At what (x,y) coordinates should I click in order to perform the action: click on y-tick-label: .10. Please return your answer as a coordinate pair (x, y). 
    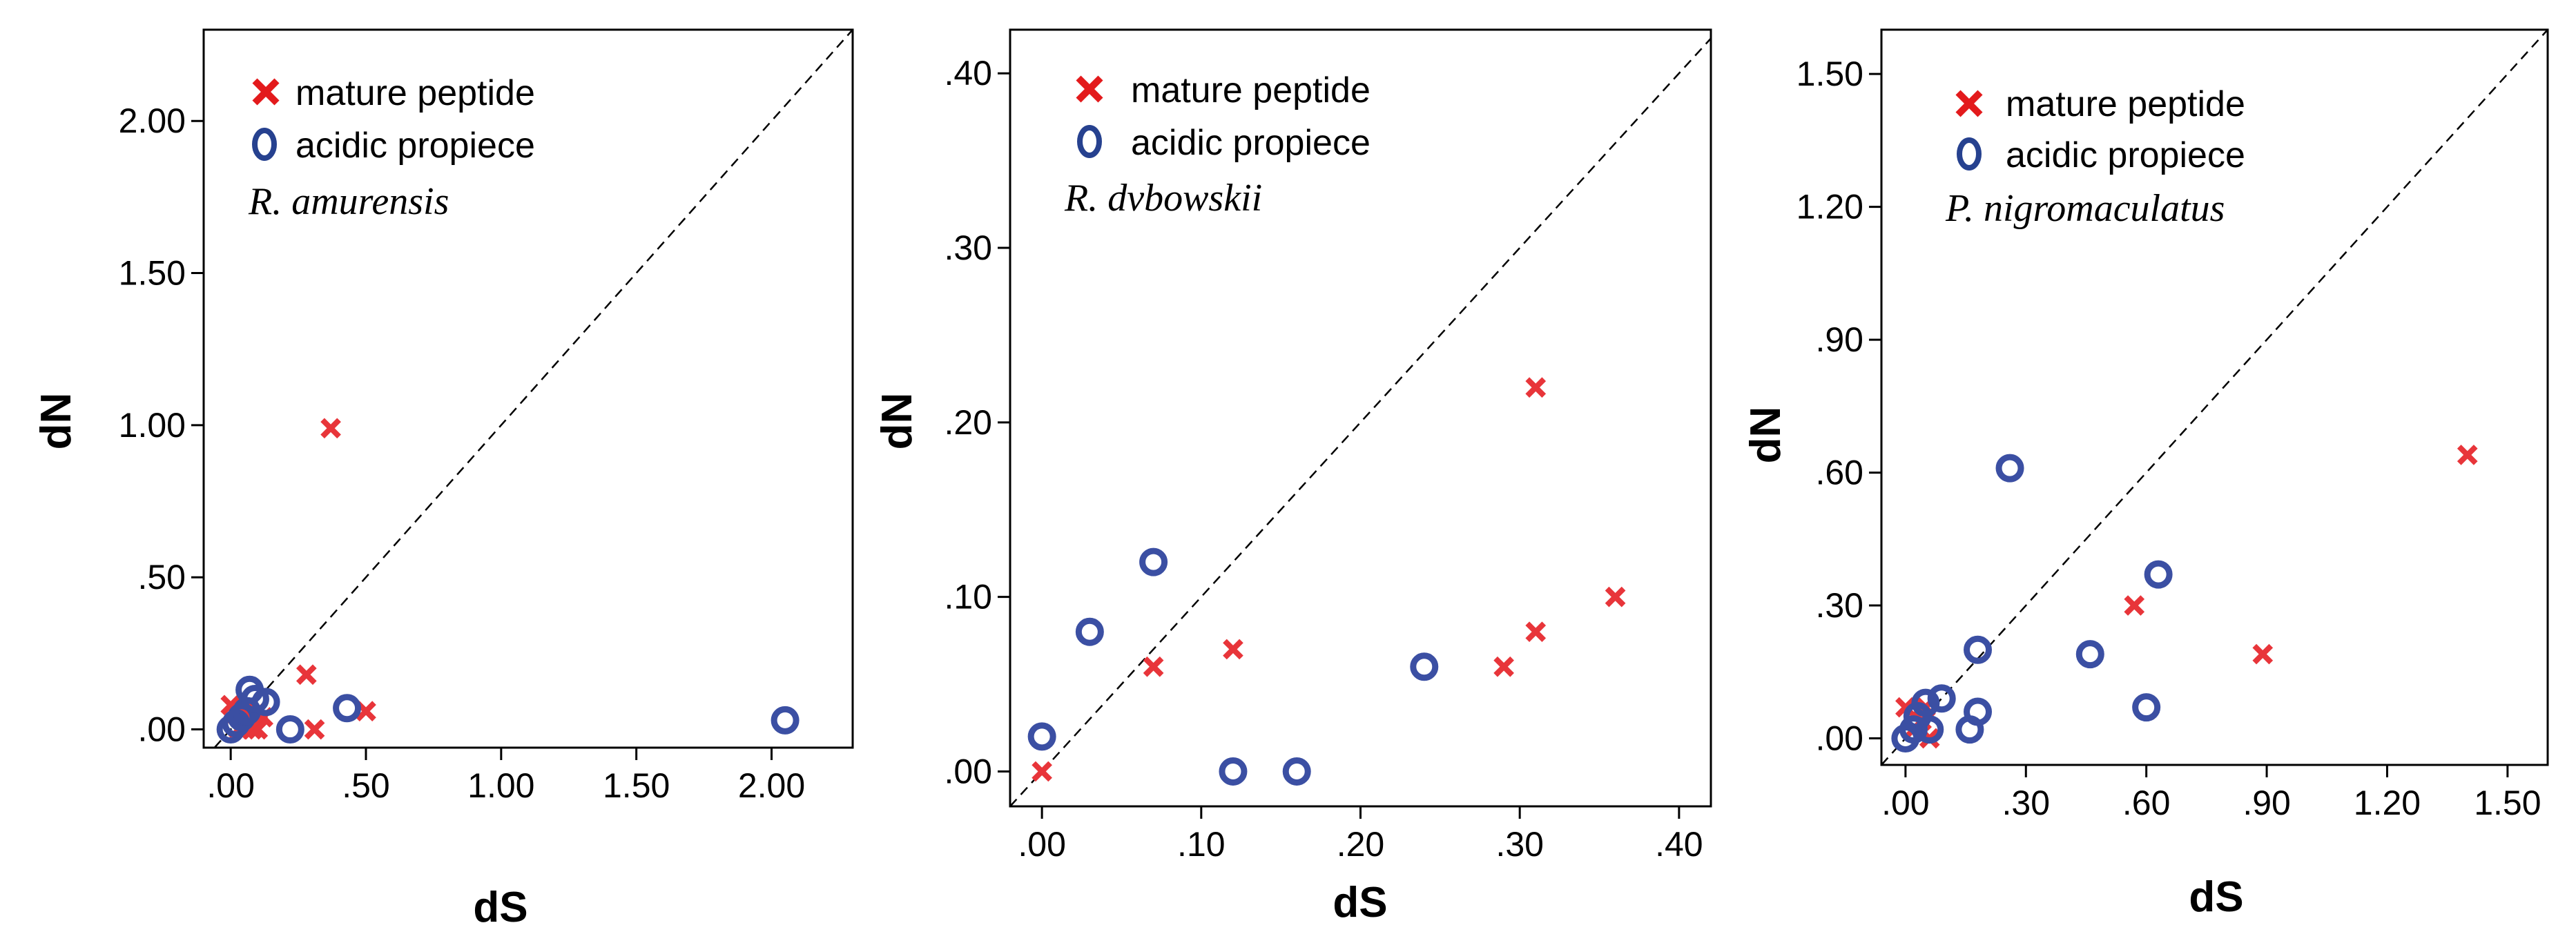
    Looking at the image, I should click on (968, 597).